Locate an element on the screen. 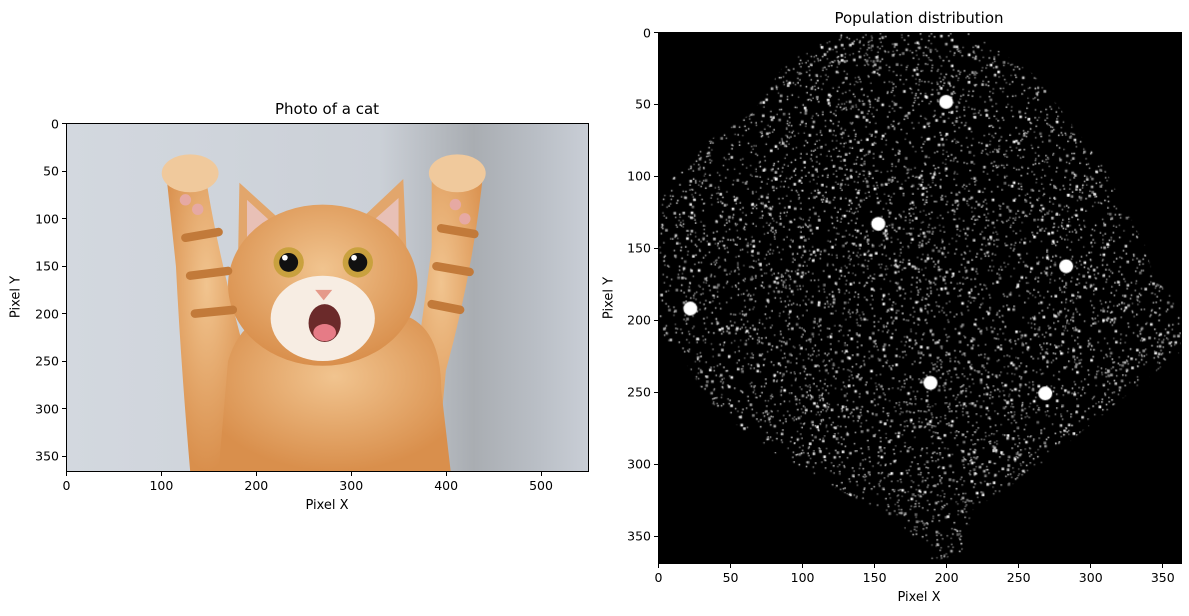 This screenshot has height=616, width=1189. cat-photo-title: Photo of a cat is located at coordinates (327, 109).